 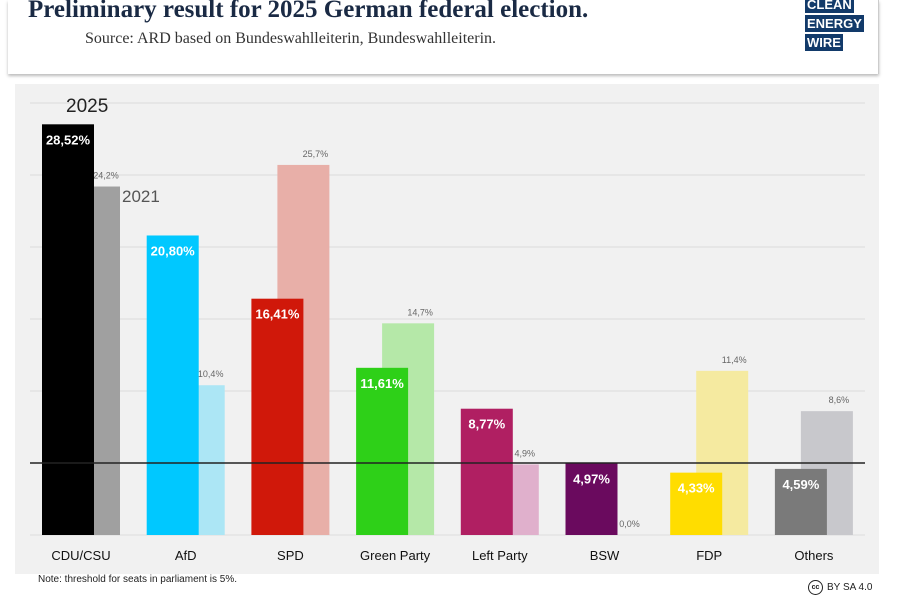 What do you see at coordinates (186, 555) in the screenshot?
I see `category-label: AfD` at bounding box center [186, 555].